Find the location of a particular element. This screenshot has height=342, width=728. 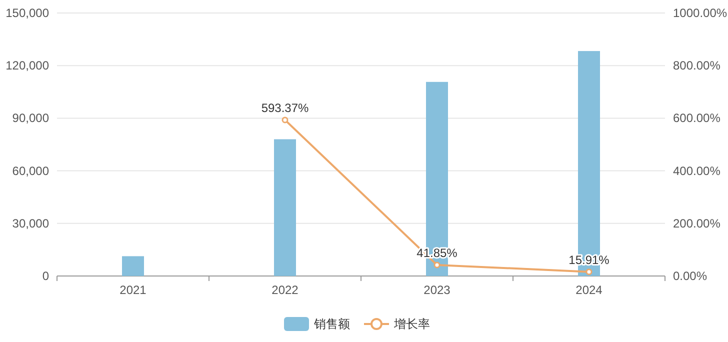

y2-tick-label: 200.00% is located at coordinates (697, 223).